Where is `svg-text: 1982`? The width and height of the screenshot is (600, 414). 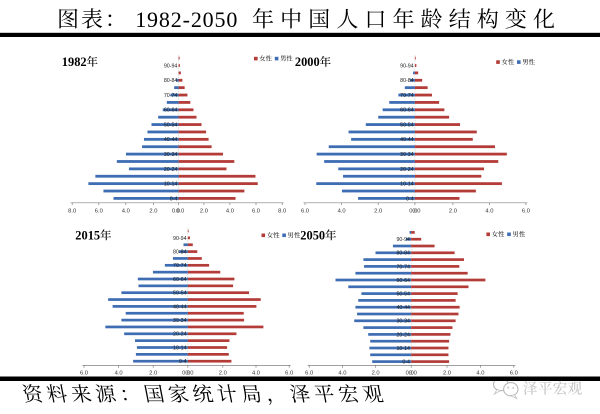
svg-text: 1982 is located at coordinates (74, 62).